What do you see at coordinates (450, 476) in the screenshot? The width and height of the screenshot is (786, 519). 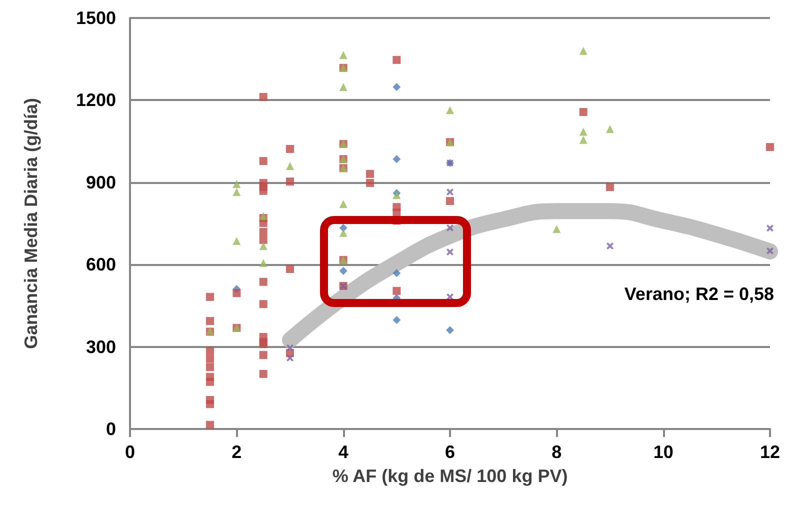 I see `x-axis-title: % AF (kg de MS/ 100 kg PV)` at bounding box center [450, 476].